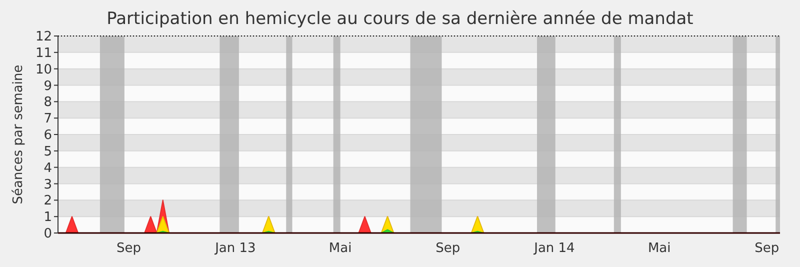  What do you see at coordinates (43, 37) in the screenshot?
I see `y-tick-label: 12` at bounding box center [43, 37].